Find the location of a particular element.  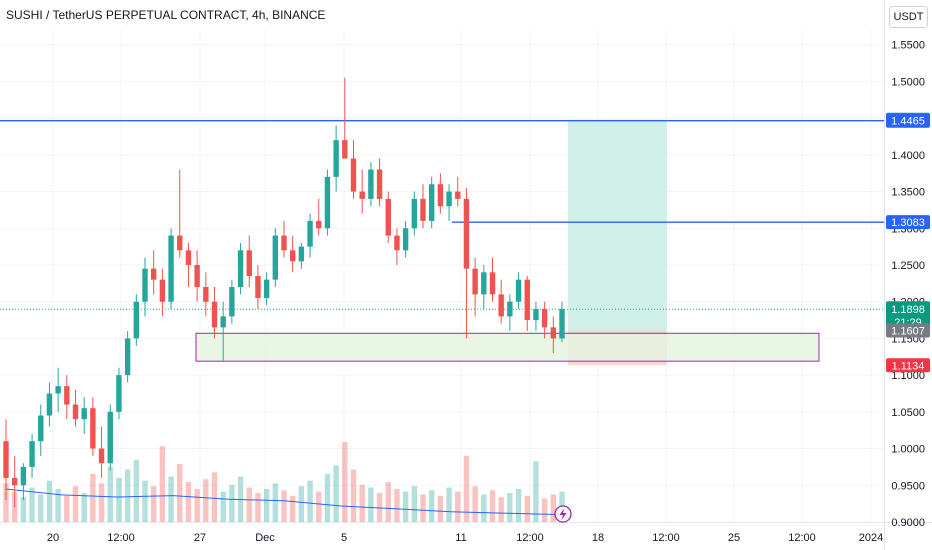

volume-bars is located at coordinates (284, 482).